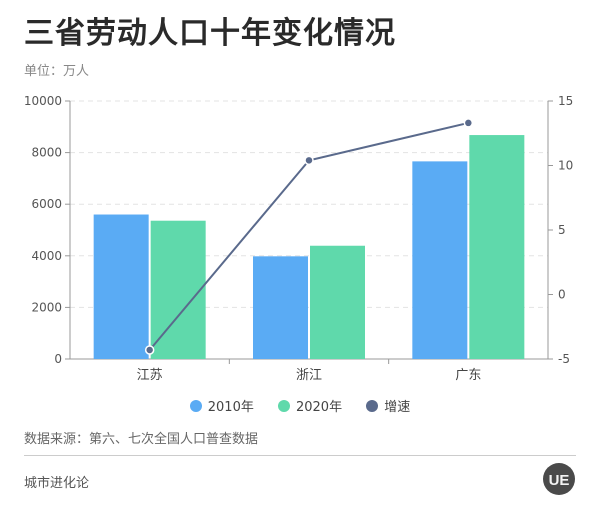 Image resolution: width=600 pixels, height=510 pixels. I want to click on y-left-tick-label: 2000, so click(46, 307).